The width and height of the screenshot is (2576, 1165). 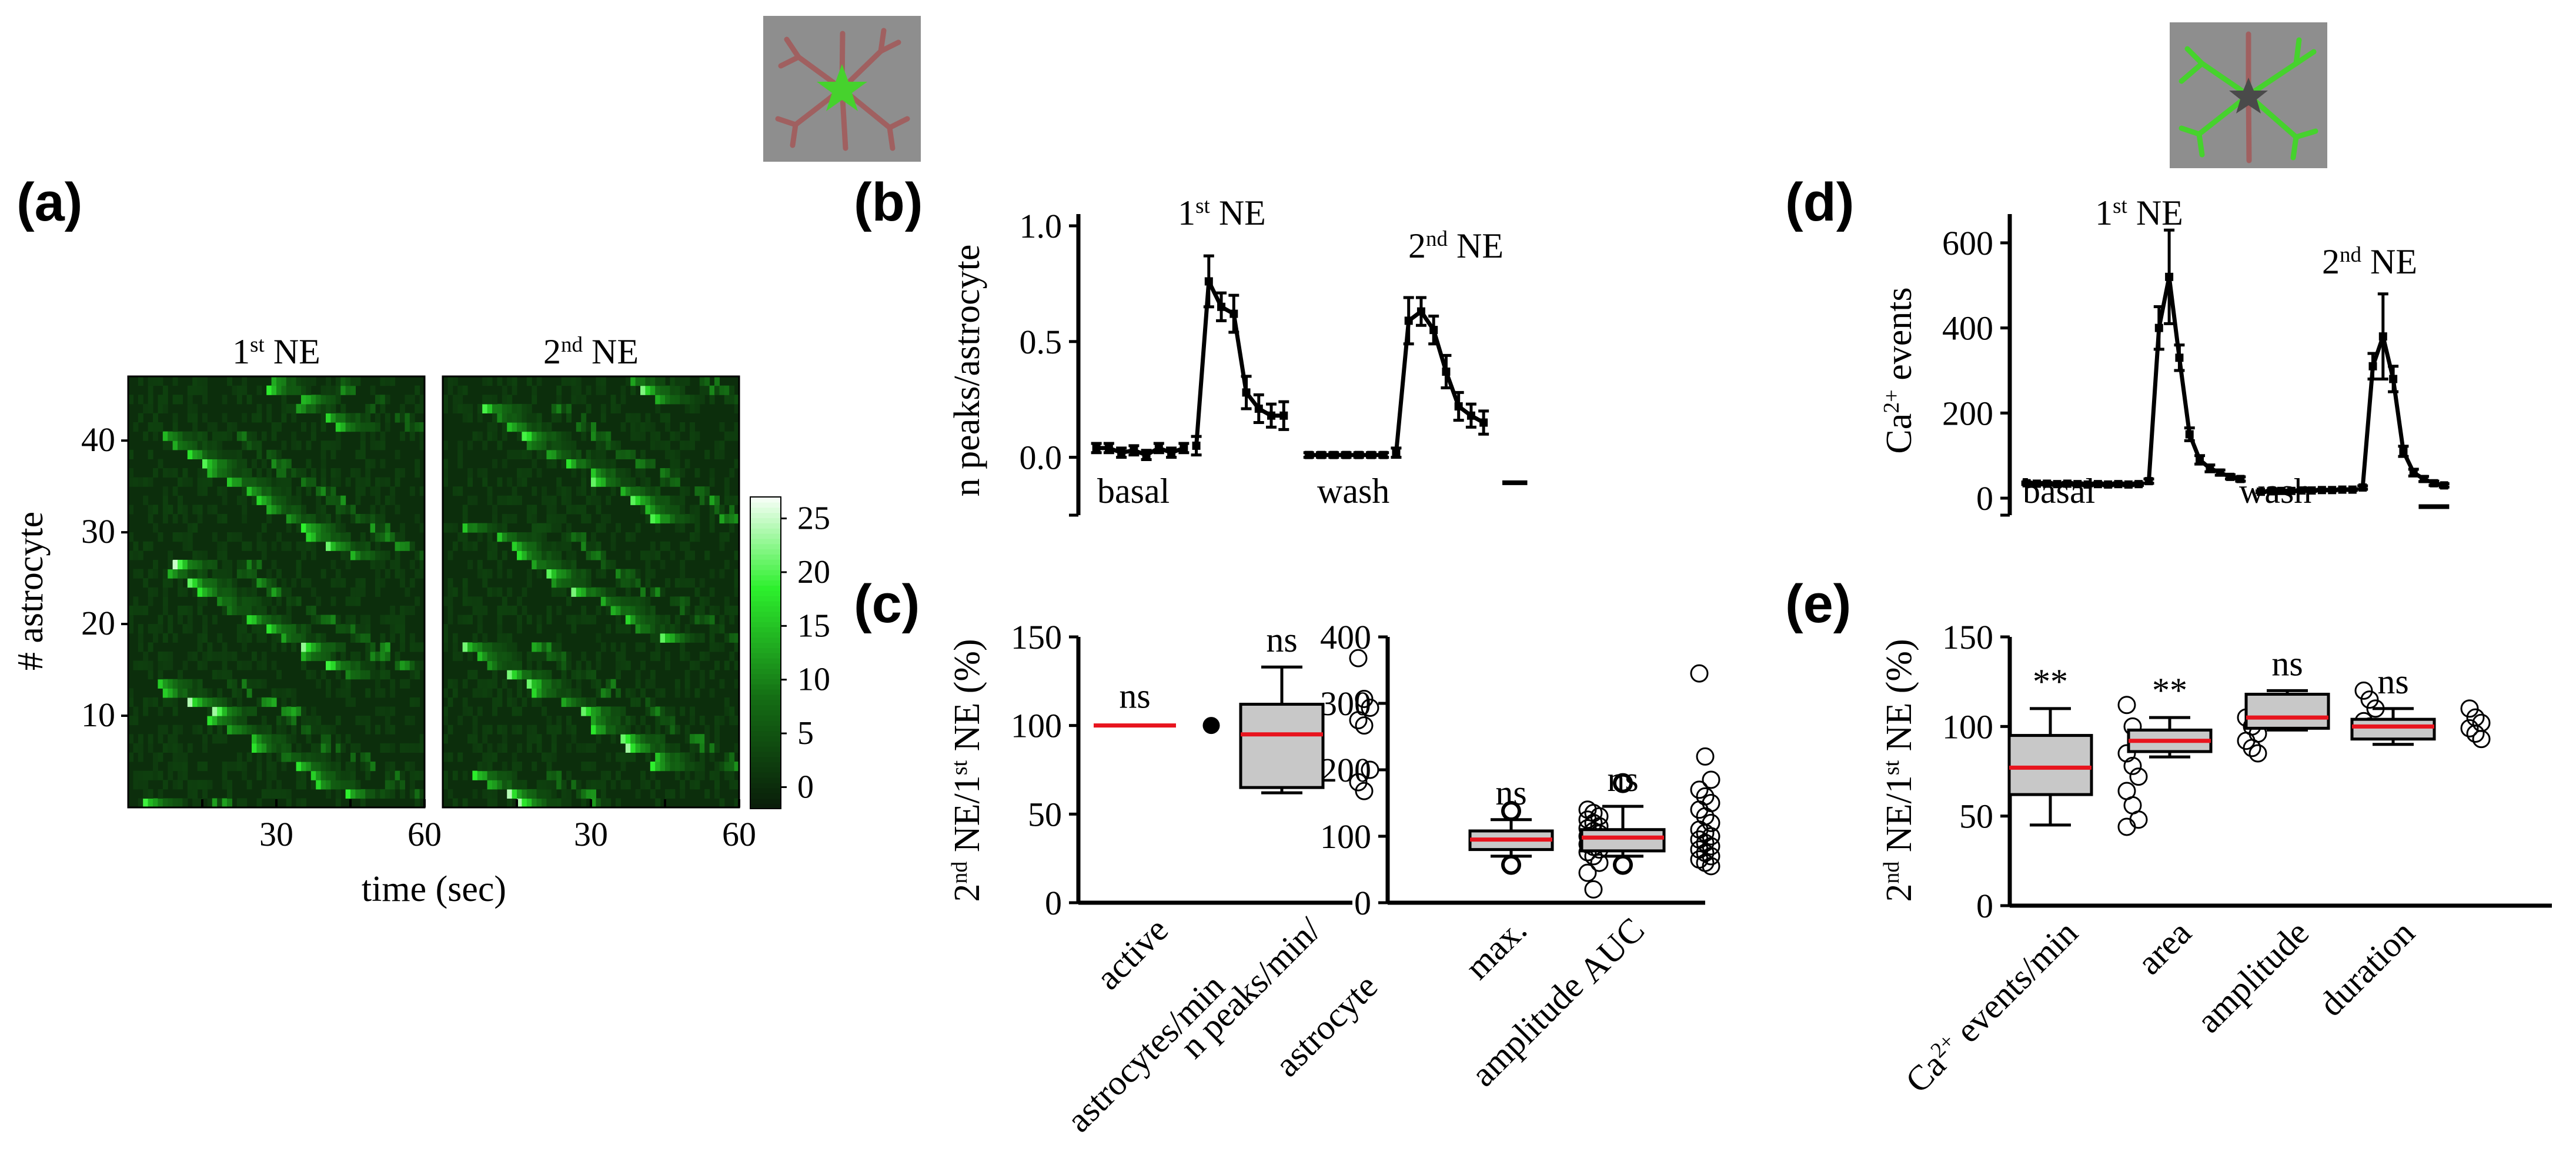 I want to click on panel-label-e: (e), so click(x=1818, y=604).